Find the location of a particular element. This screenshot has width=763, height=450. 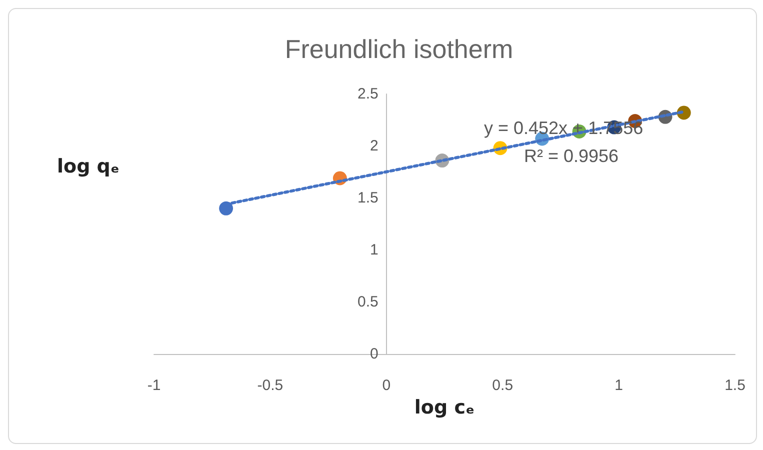

y-tick-label: 0 is located at coordinates (374, 354).